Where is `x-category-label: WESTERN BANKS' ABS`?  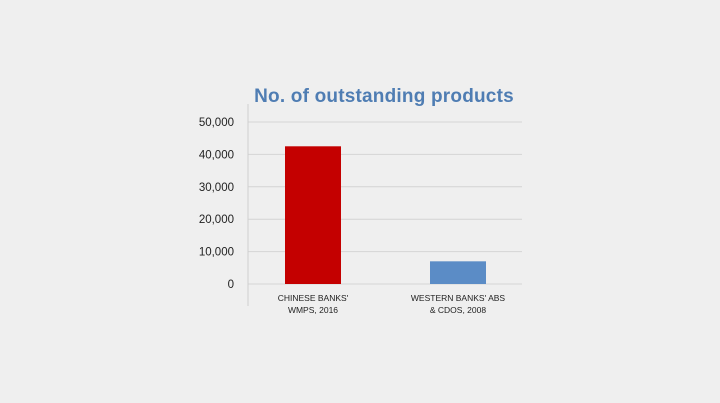 x-category-label: WESTERN BANKS' ABS is located at coordinates (458, 298).